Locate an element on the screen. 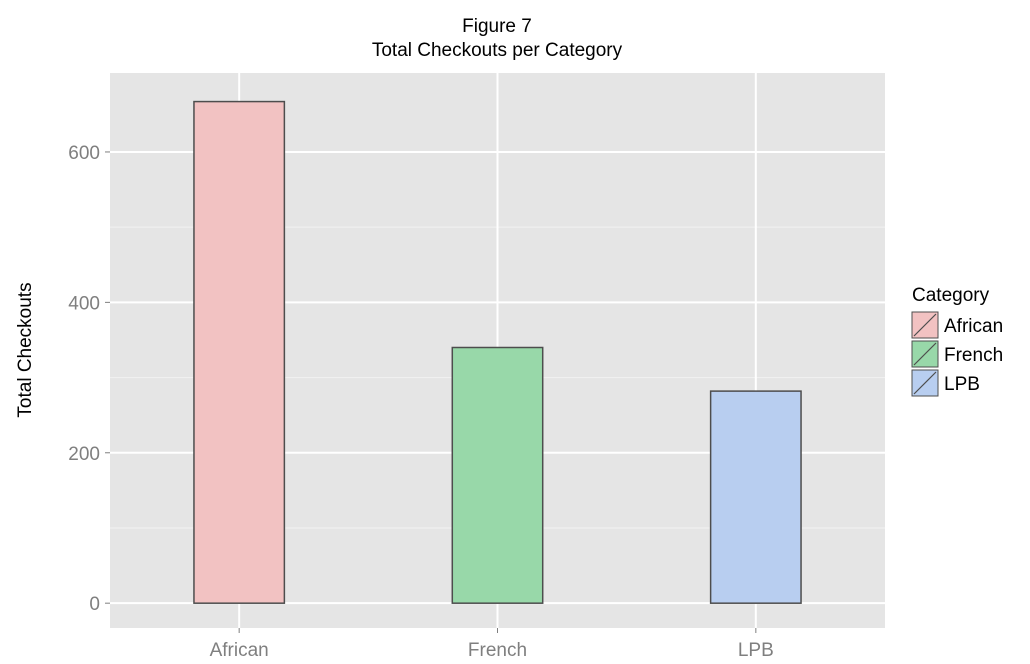 This screenshot has width=1030, height=664. chart-title-line1: Figure 7 is located at coordinates (497, 26).